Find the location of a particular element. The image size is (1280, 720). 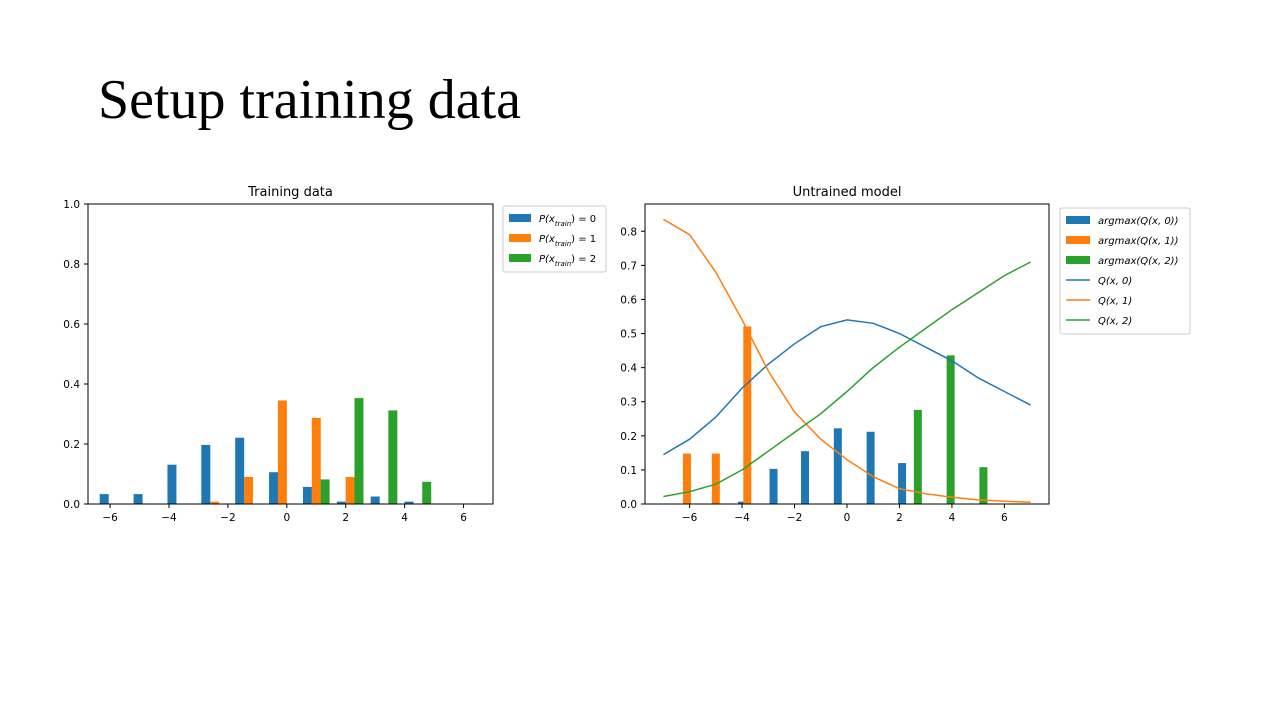

legend-label: P(xtrain) = 0 is located at coordinates (567, 221).